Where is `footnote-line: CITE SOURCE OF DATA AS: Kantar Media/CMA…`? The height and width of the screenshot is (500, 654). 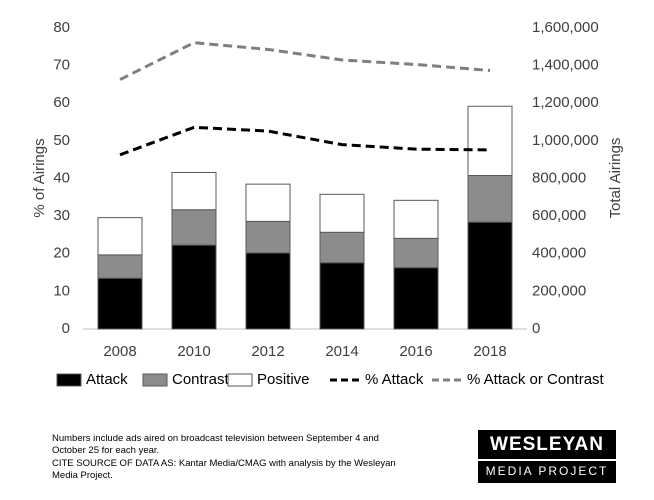 footnote-line: CITE SOURCE OF DATA AS: Kantar Media/CMA… is located at coordinates (224, 463).